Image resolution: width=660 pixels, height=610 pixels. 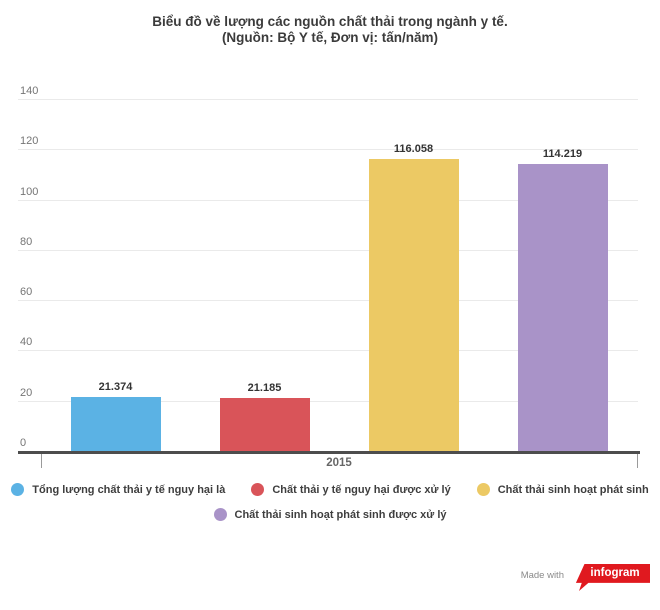 What do you see at coordinates (330, 37) in the screenshot?
I see `chart-title-line2: (Nguồn: Bộ Y tế, Đơn vị: tấn/năm)` at bounding box center [330, 37].